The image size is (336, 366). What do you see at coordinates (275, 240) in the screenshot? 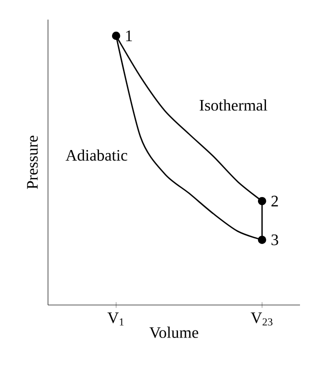
I see `annotation: 3` at bounding box center [275, 240].